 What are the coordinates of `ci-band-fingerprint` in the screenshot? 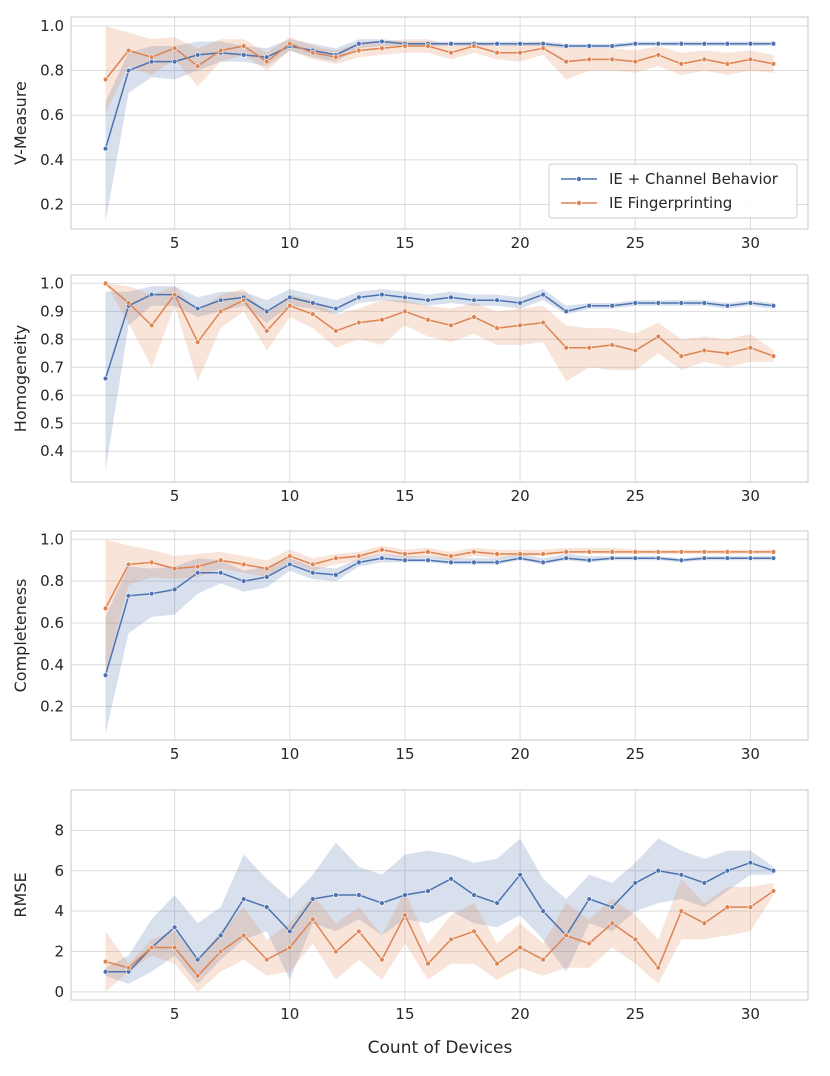 It's located at (439, 332).